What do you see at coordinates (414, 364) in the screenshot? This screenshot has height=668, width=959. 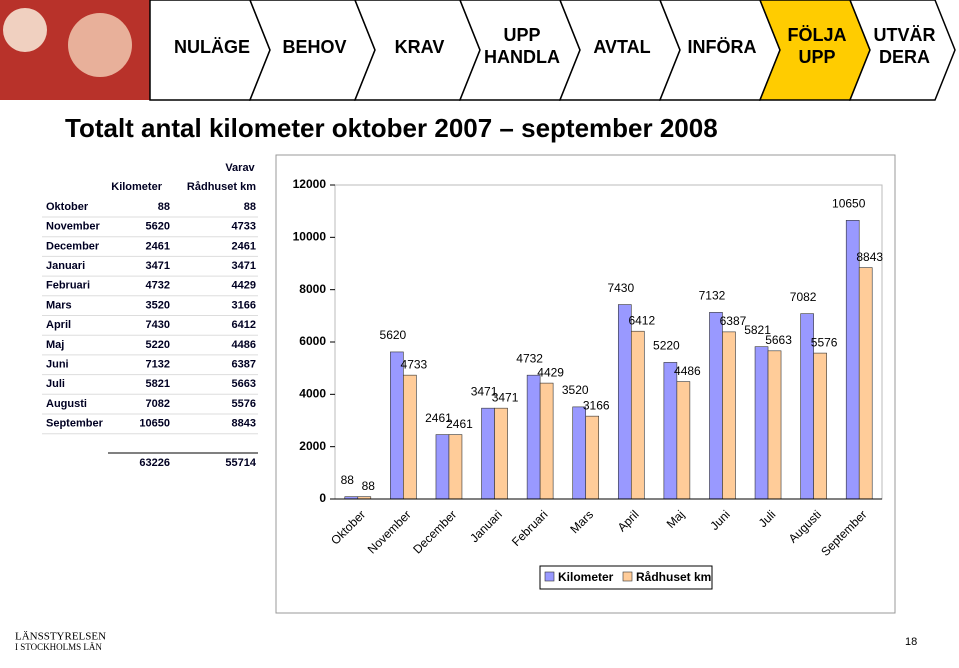 I see `data-label: 4733` at bounding box center [414, 364].